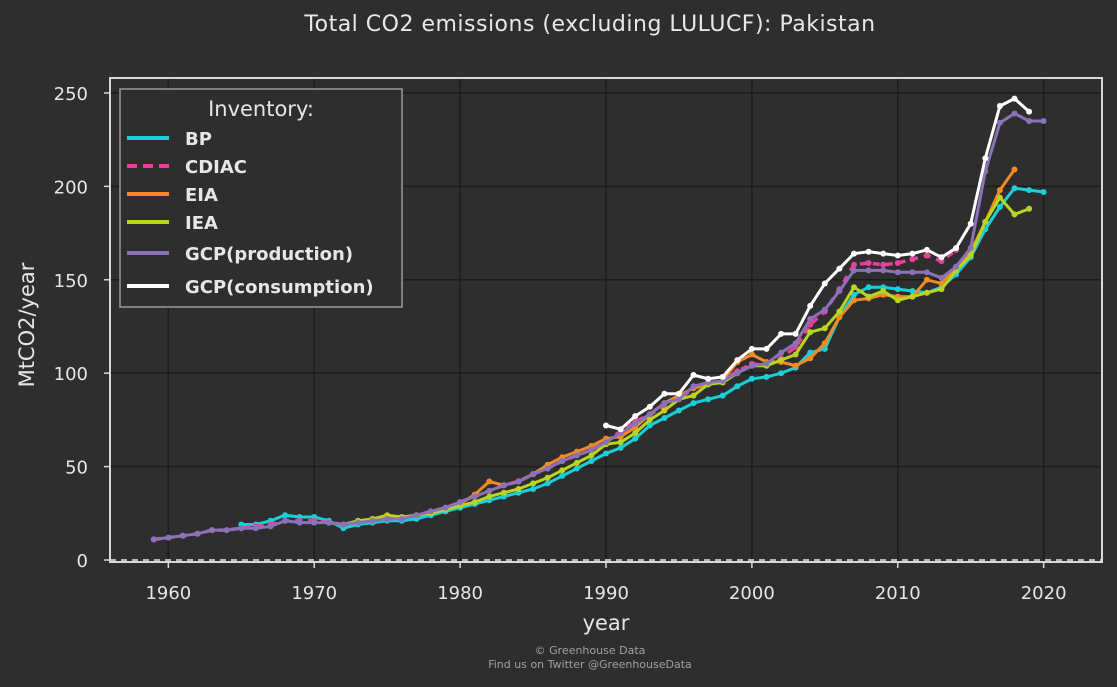 This screenshot has height=687, width=1117. Describe the element at coordinates (1044, 593) in the screenshot. I see `x-tick-label: 2020` at that location.